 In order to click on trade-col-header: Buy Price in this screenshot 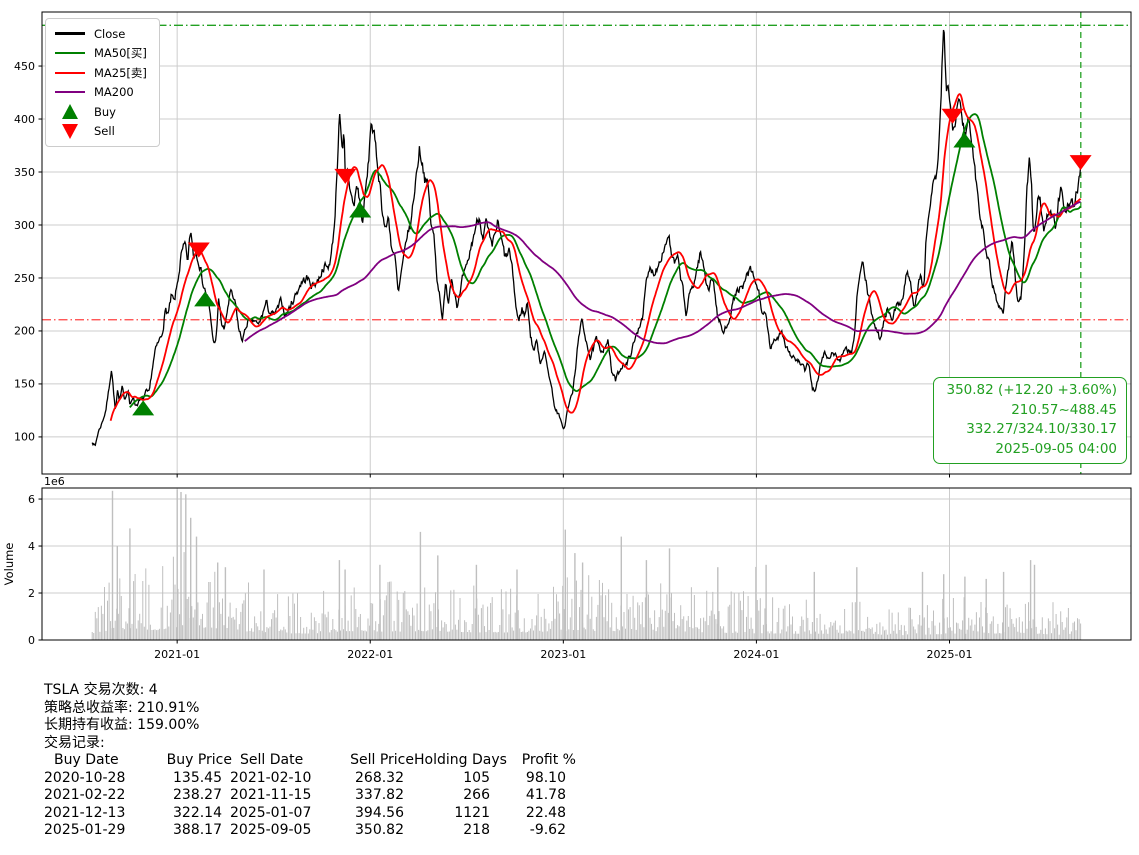, I will do `click(199, 760)`.